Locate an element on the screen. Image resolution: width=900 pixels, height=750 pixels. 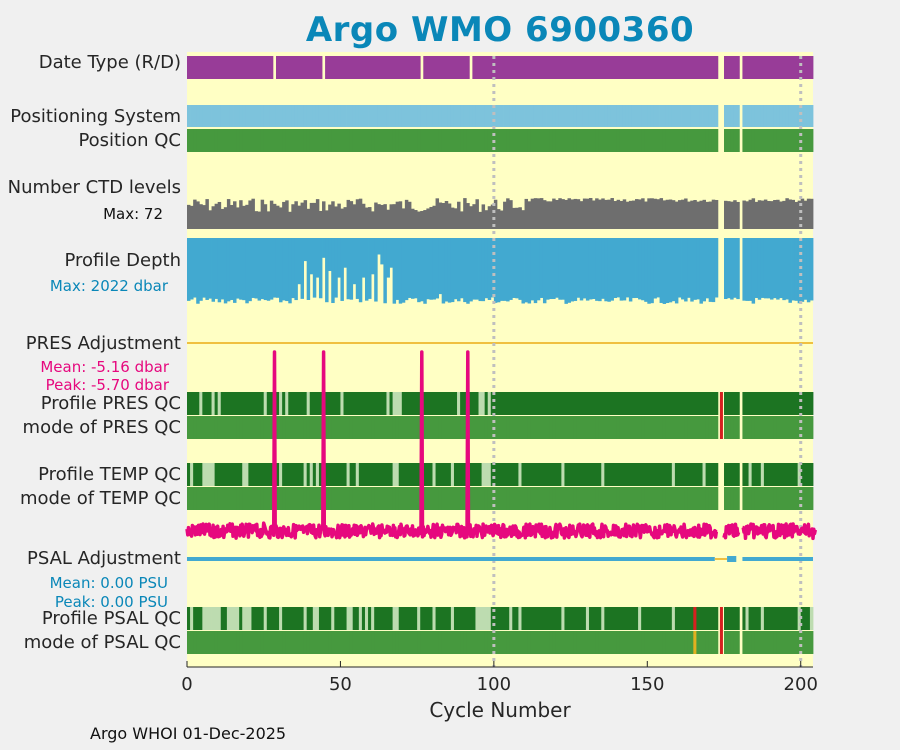
chart-title: Argo WMO 6900360 is located at coordinates (500, 30).